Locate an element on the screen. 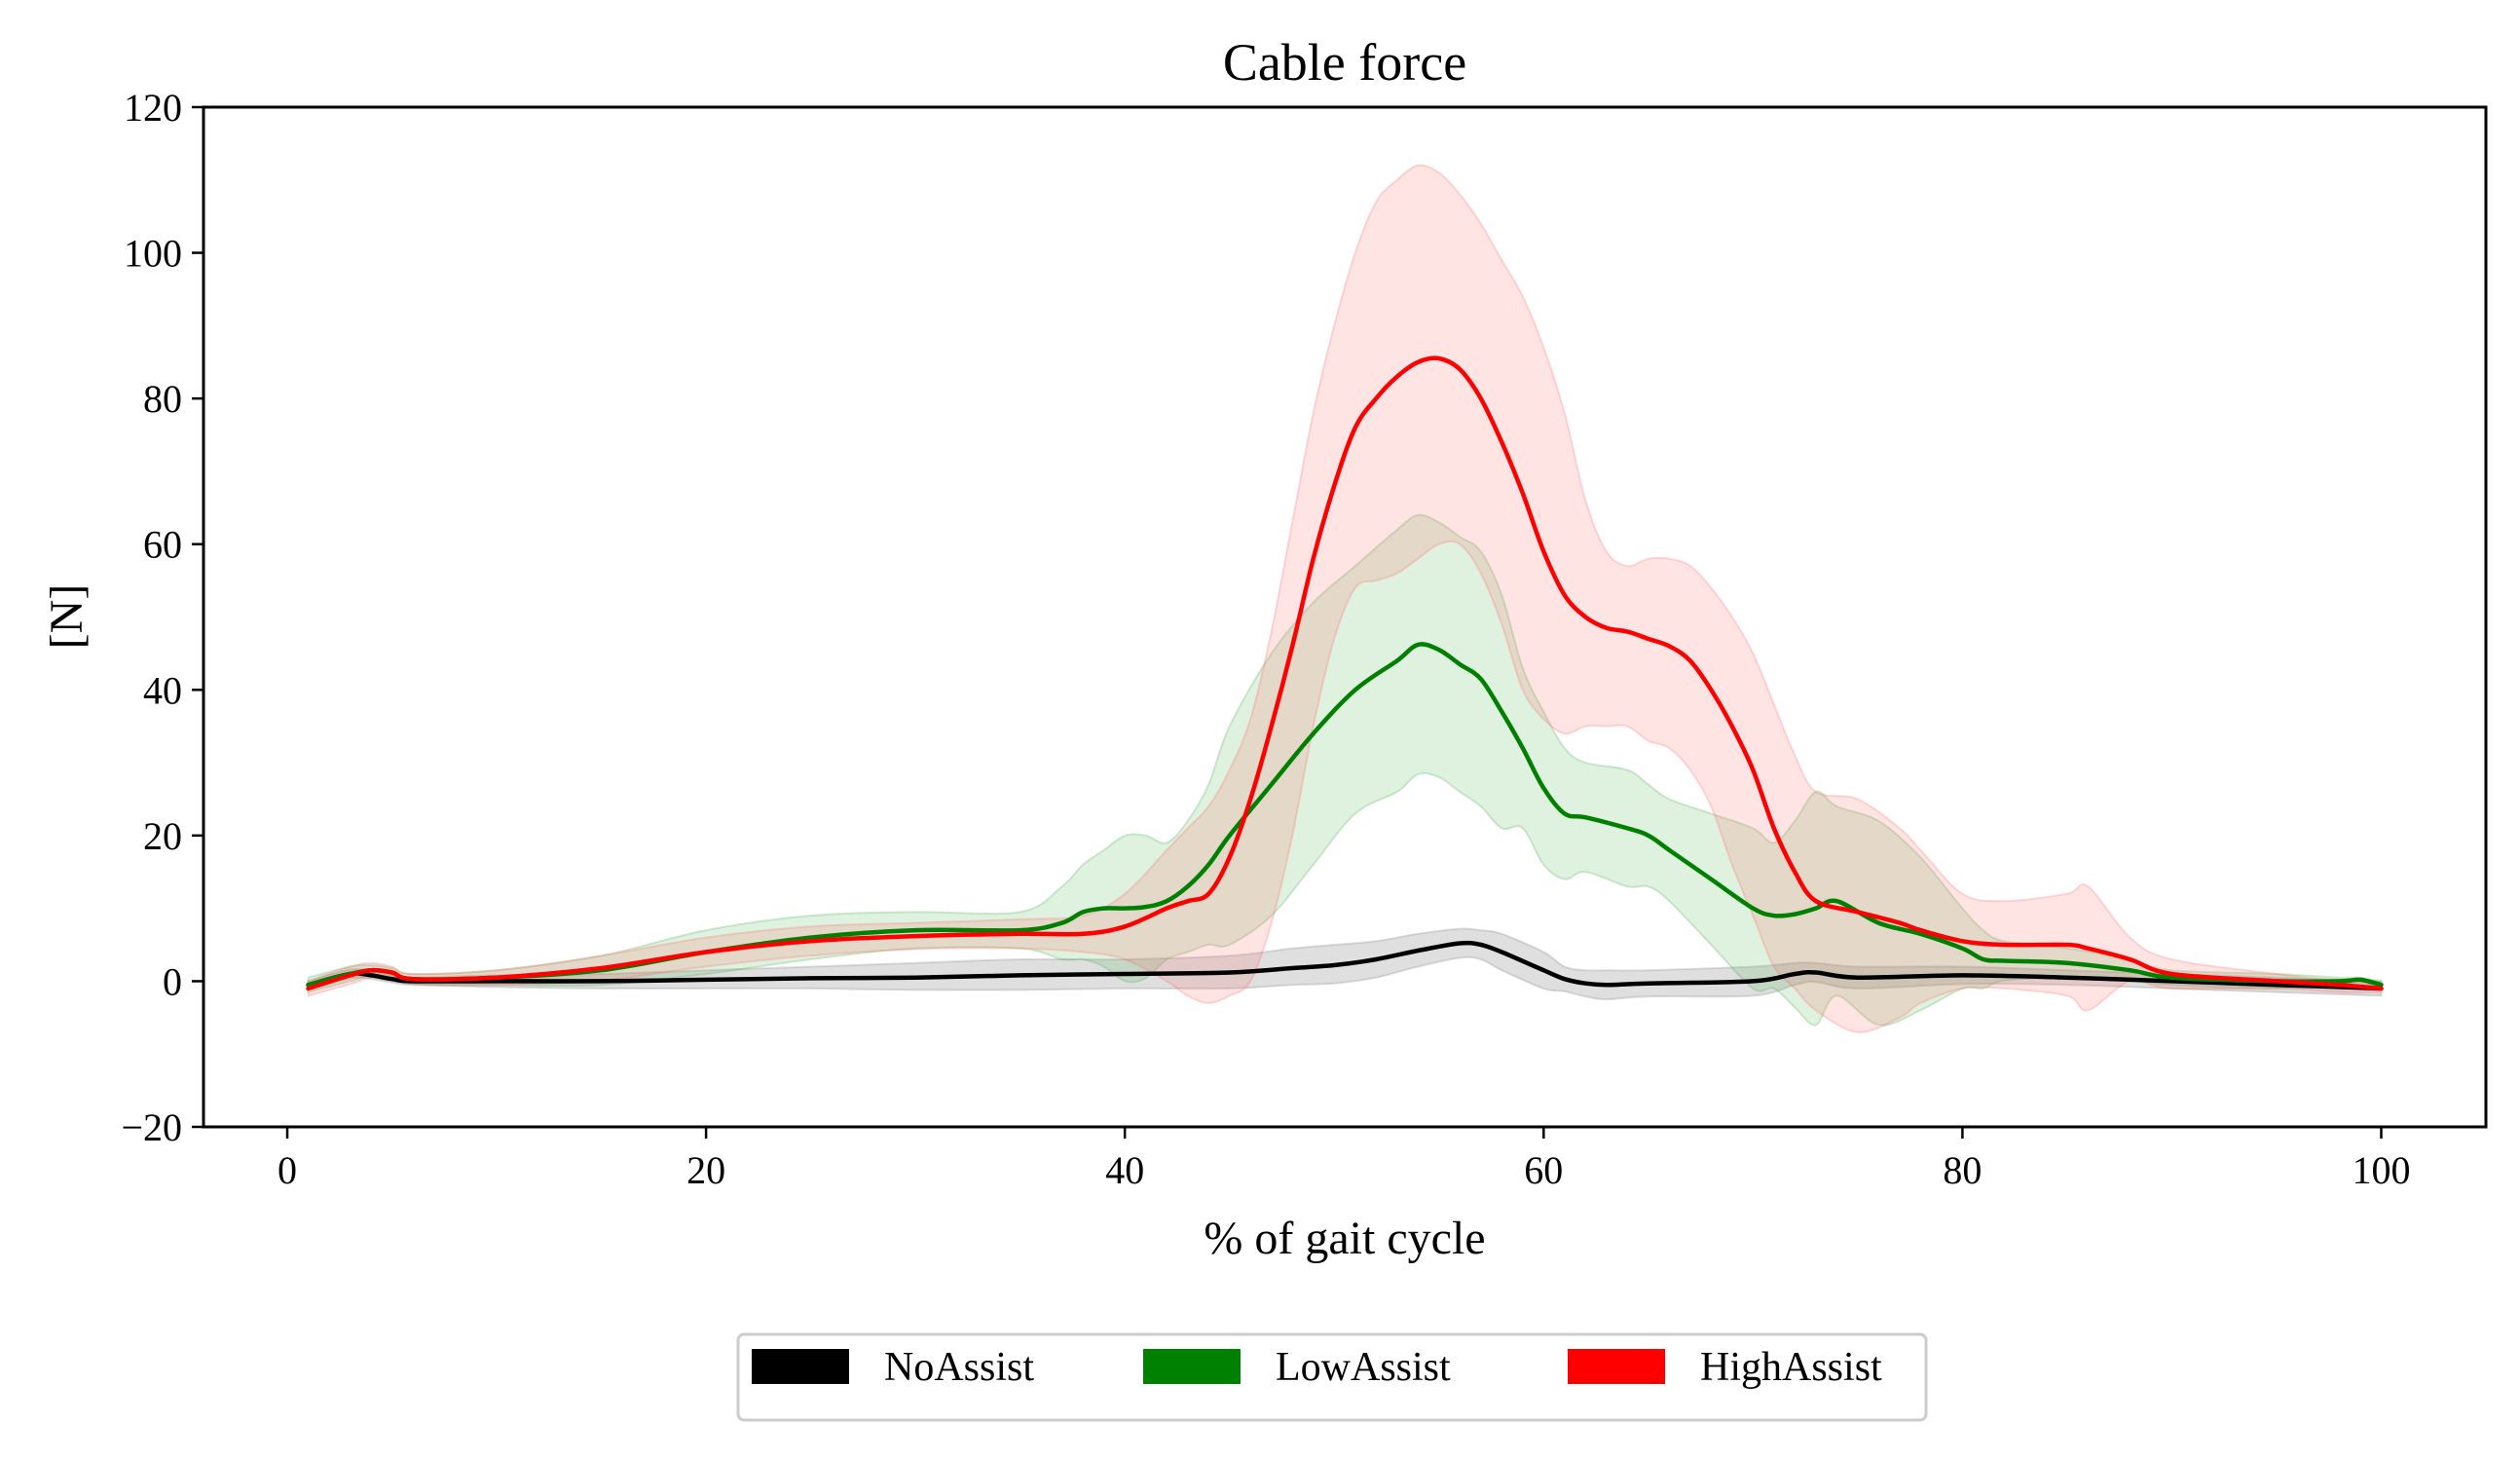  x-axis-title: % of gait cycle is located at coordinates (1344, 1238).